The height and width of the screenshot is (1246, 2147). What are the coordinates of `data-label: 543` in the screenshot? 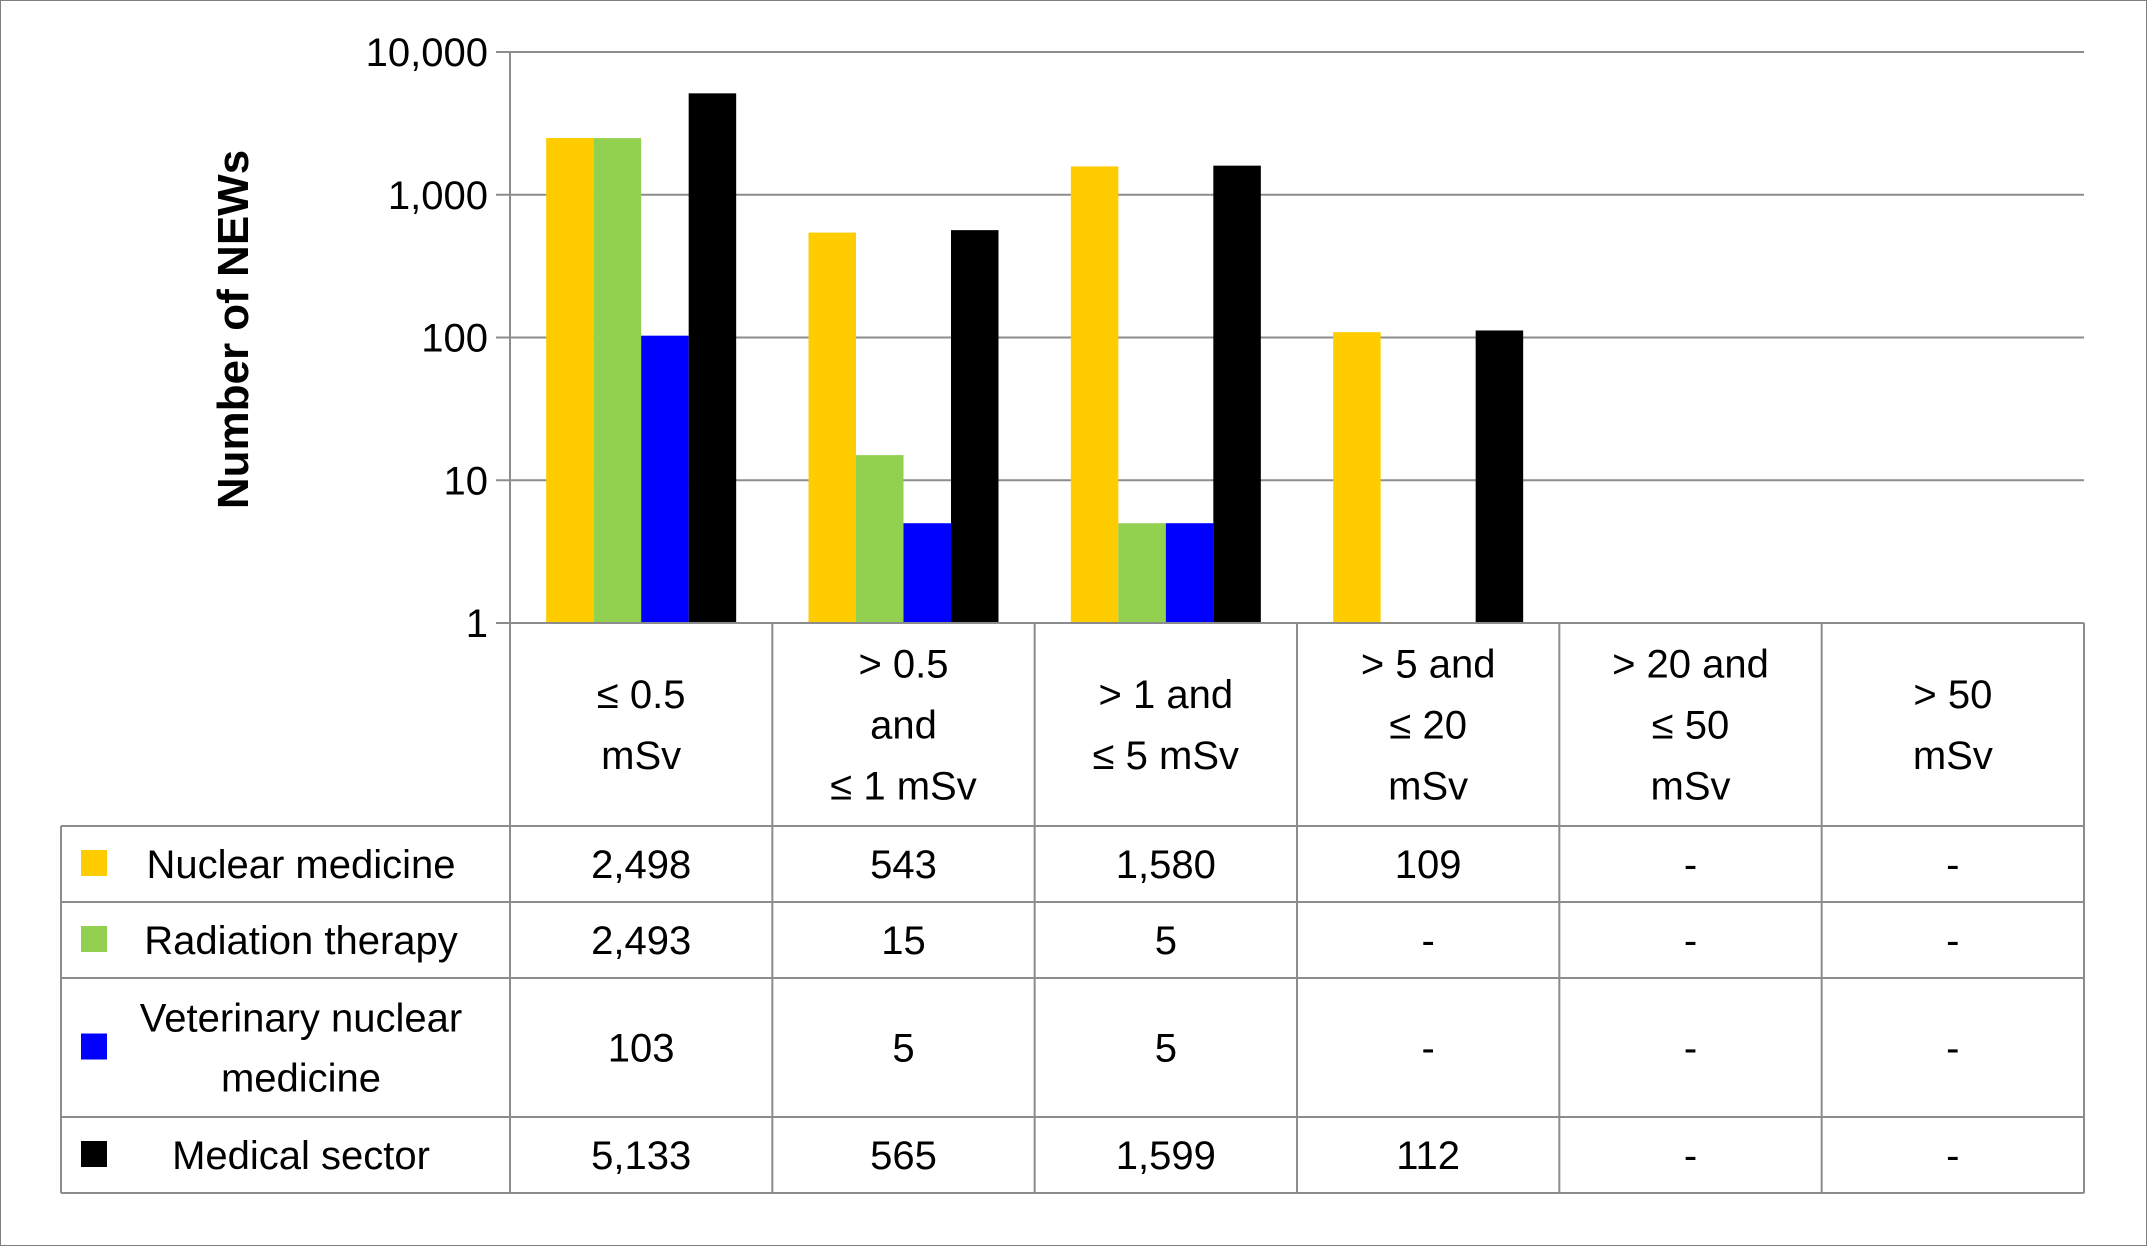 It's located at (903, 865).